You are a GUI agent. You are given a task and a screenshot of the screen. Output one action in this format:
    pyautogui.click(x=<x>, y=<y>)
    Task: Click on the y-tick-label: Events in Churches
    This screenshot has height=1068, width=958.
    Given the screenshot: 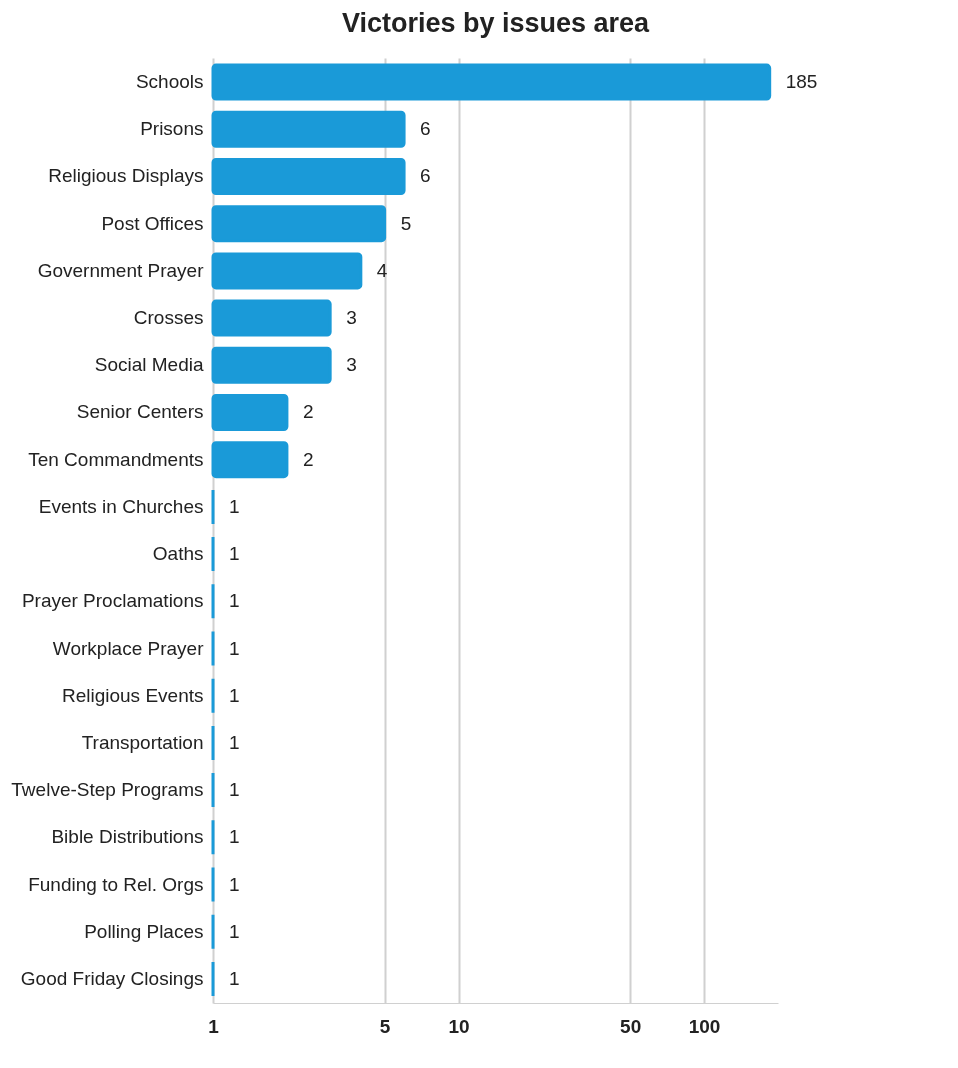 What is the action you would take?
    pyautogui.click(x=121, y=506)
    